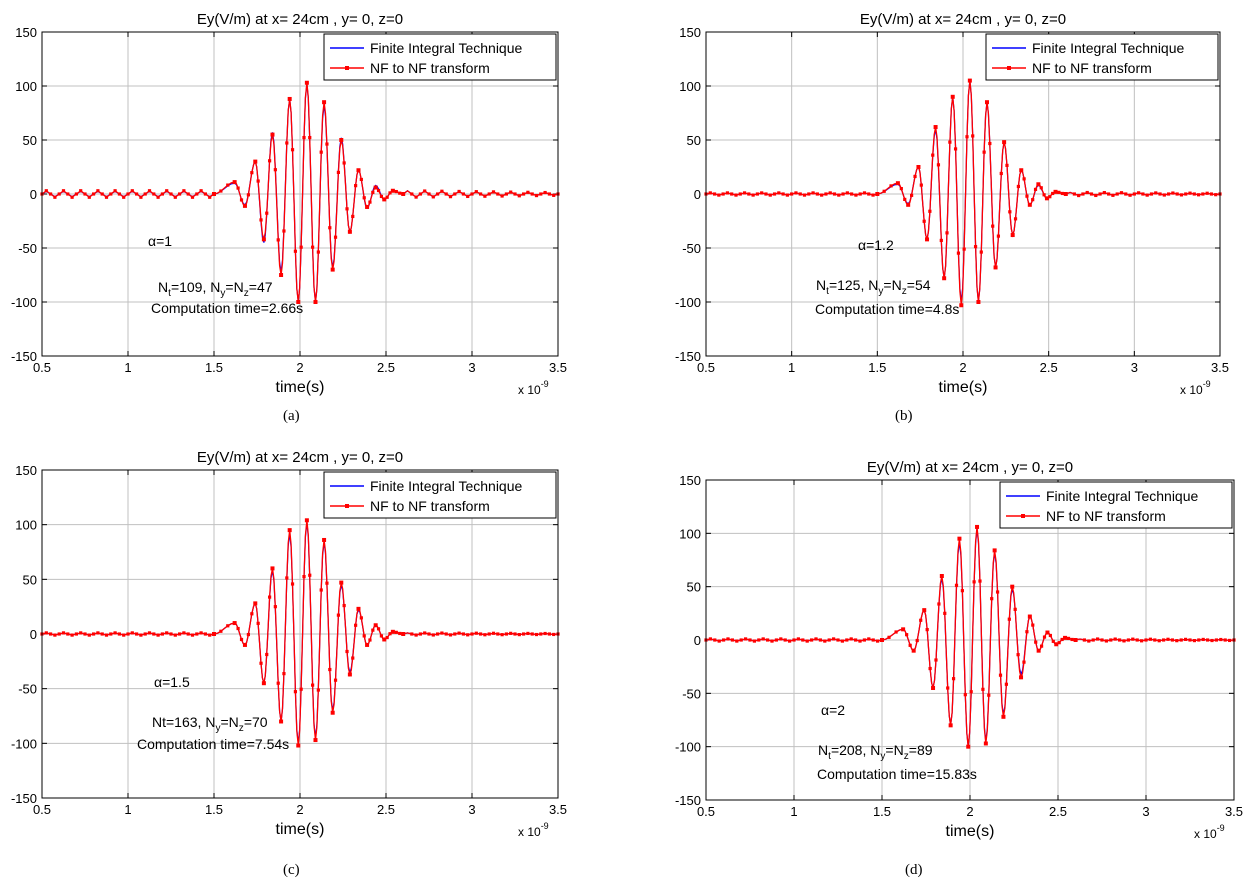  Describe the element at coordinates (300, 387) in the screenshot. I see `x-axis-label-a: time(s)` at that location.